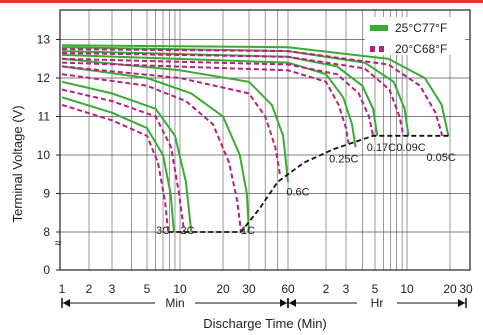 This screenshot has width=483, height=335. What do you see at coordinates (163, 231) in the screenshot?
I see `rate-label: 3C` at bounding box center [163, 231].